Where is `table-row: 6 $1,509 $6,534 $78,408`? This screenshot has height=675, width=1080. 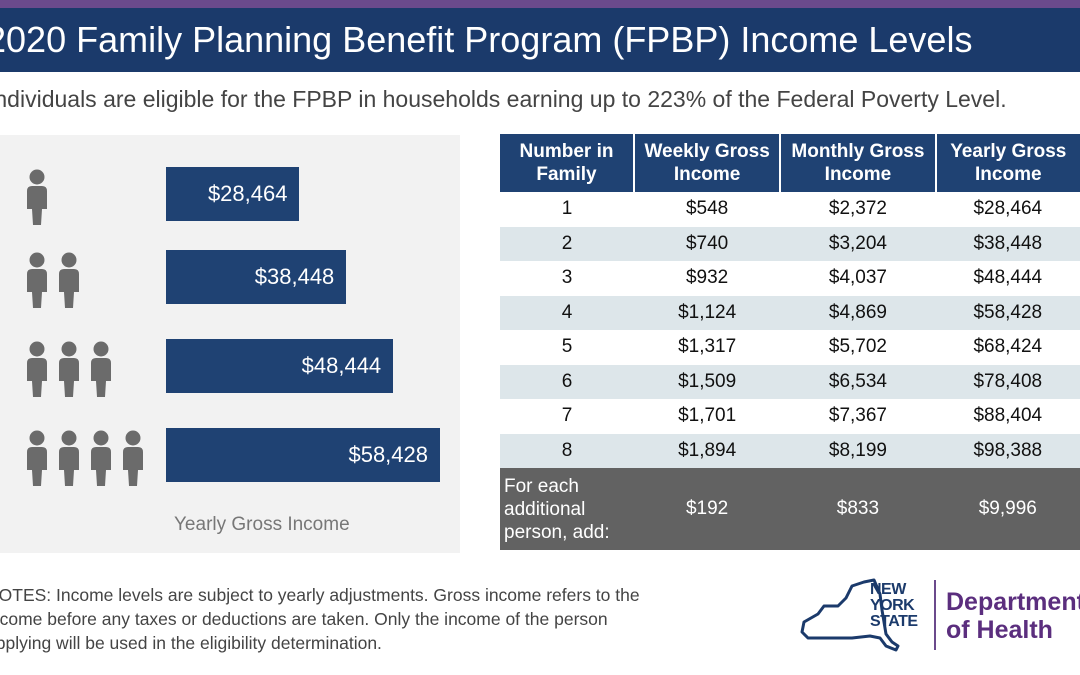 table-row: 6 $1,509 $6,534 $78,408 is located at coordinates (790, 381).